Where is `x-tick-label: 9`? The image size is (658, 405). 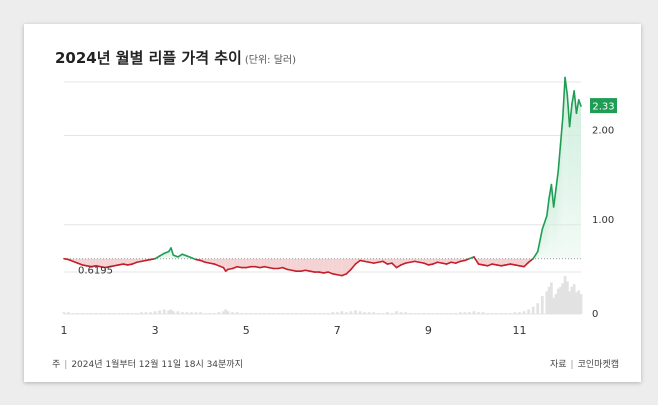
x-tick-label: 9 is located at coordinates (428, 330).